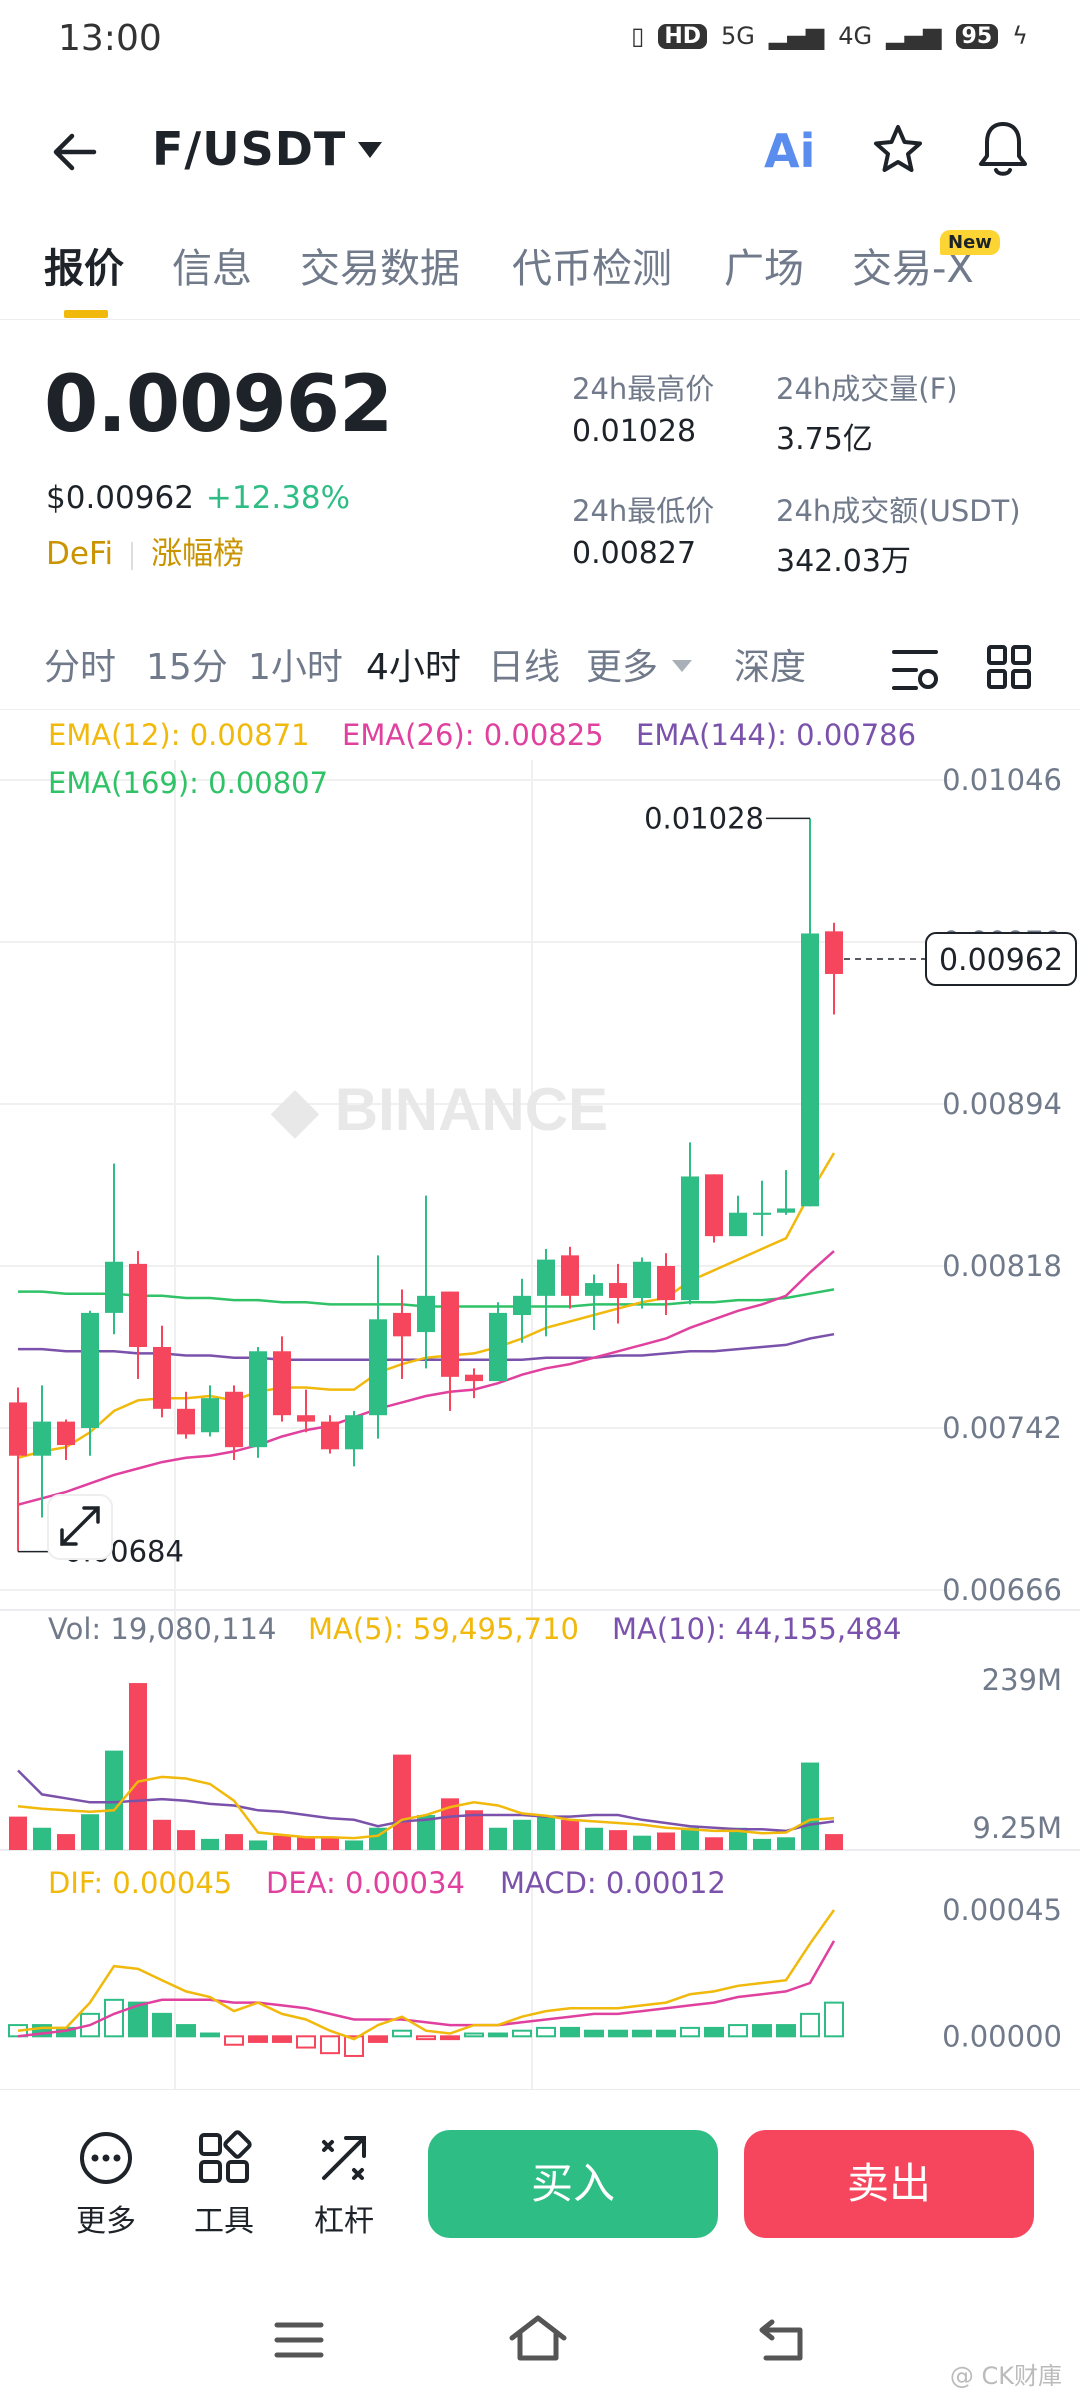 Image resolution: width=1080 pixels, height=2400 pixels. I want to click on interval-4h: 4小时, so click(413, 667).